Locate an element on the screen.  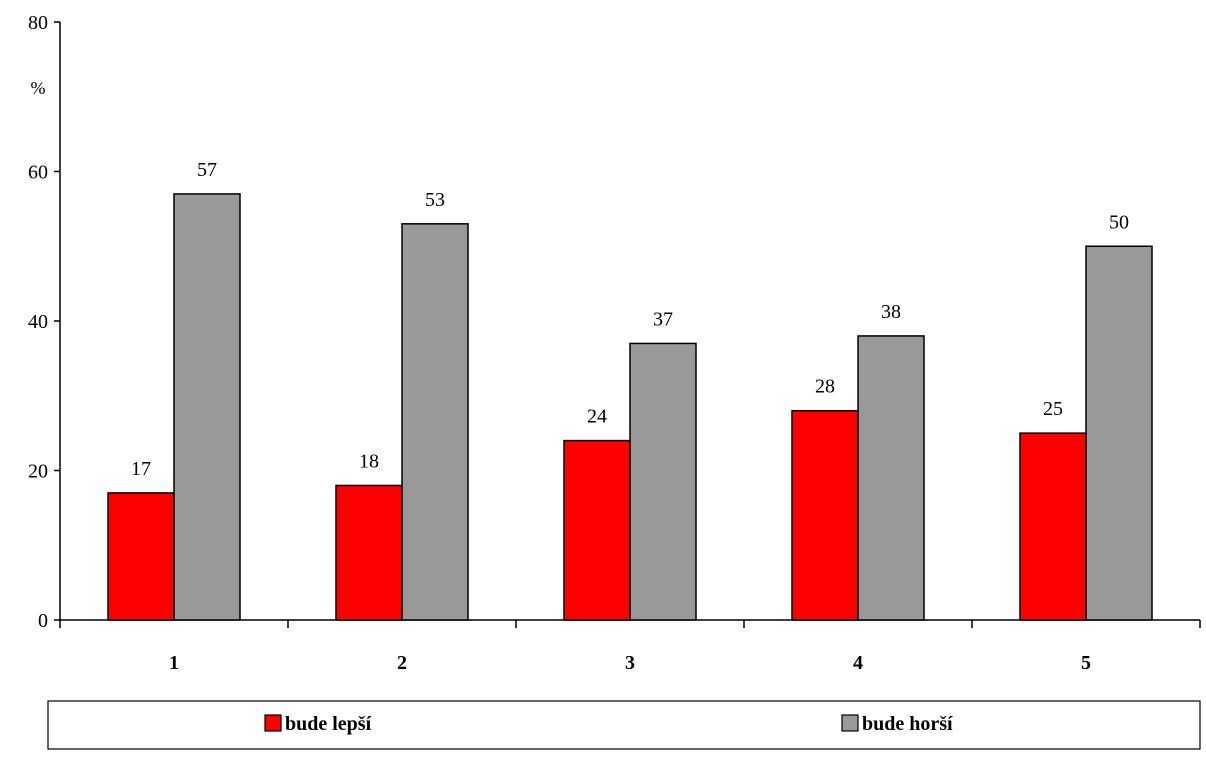
y-tick-label: 20 is located at coordinates (38, 472).